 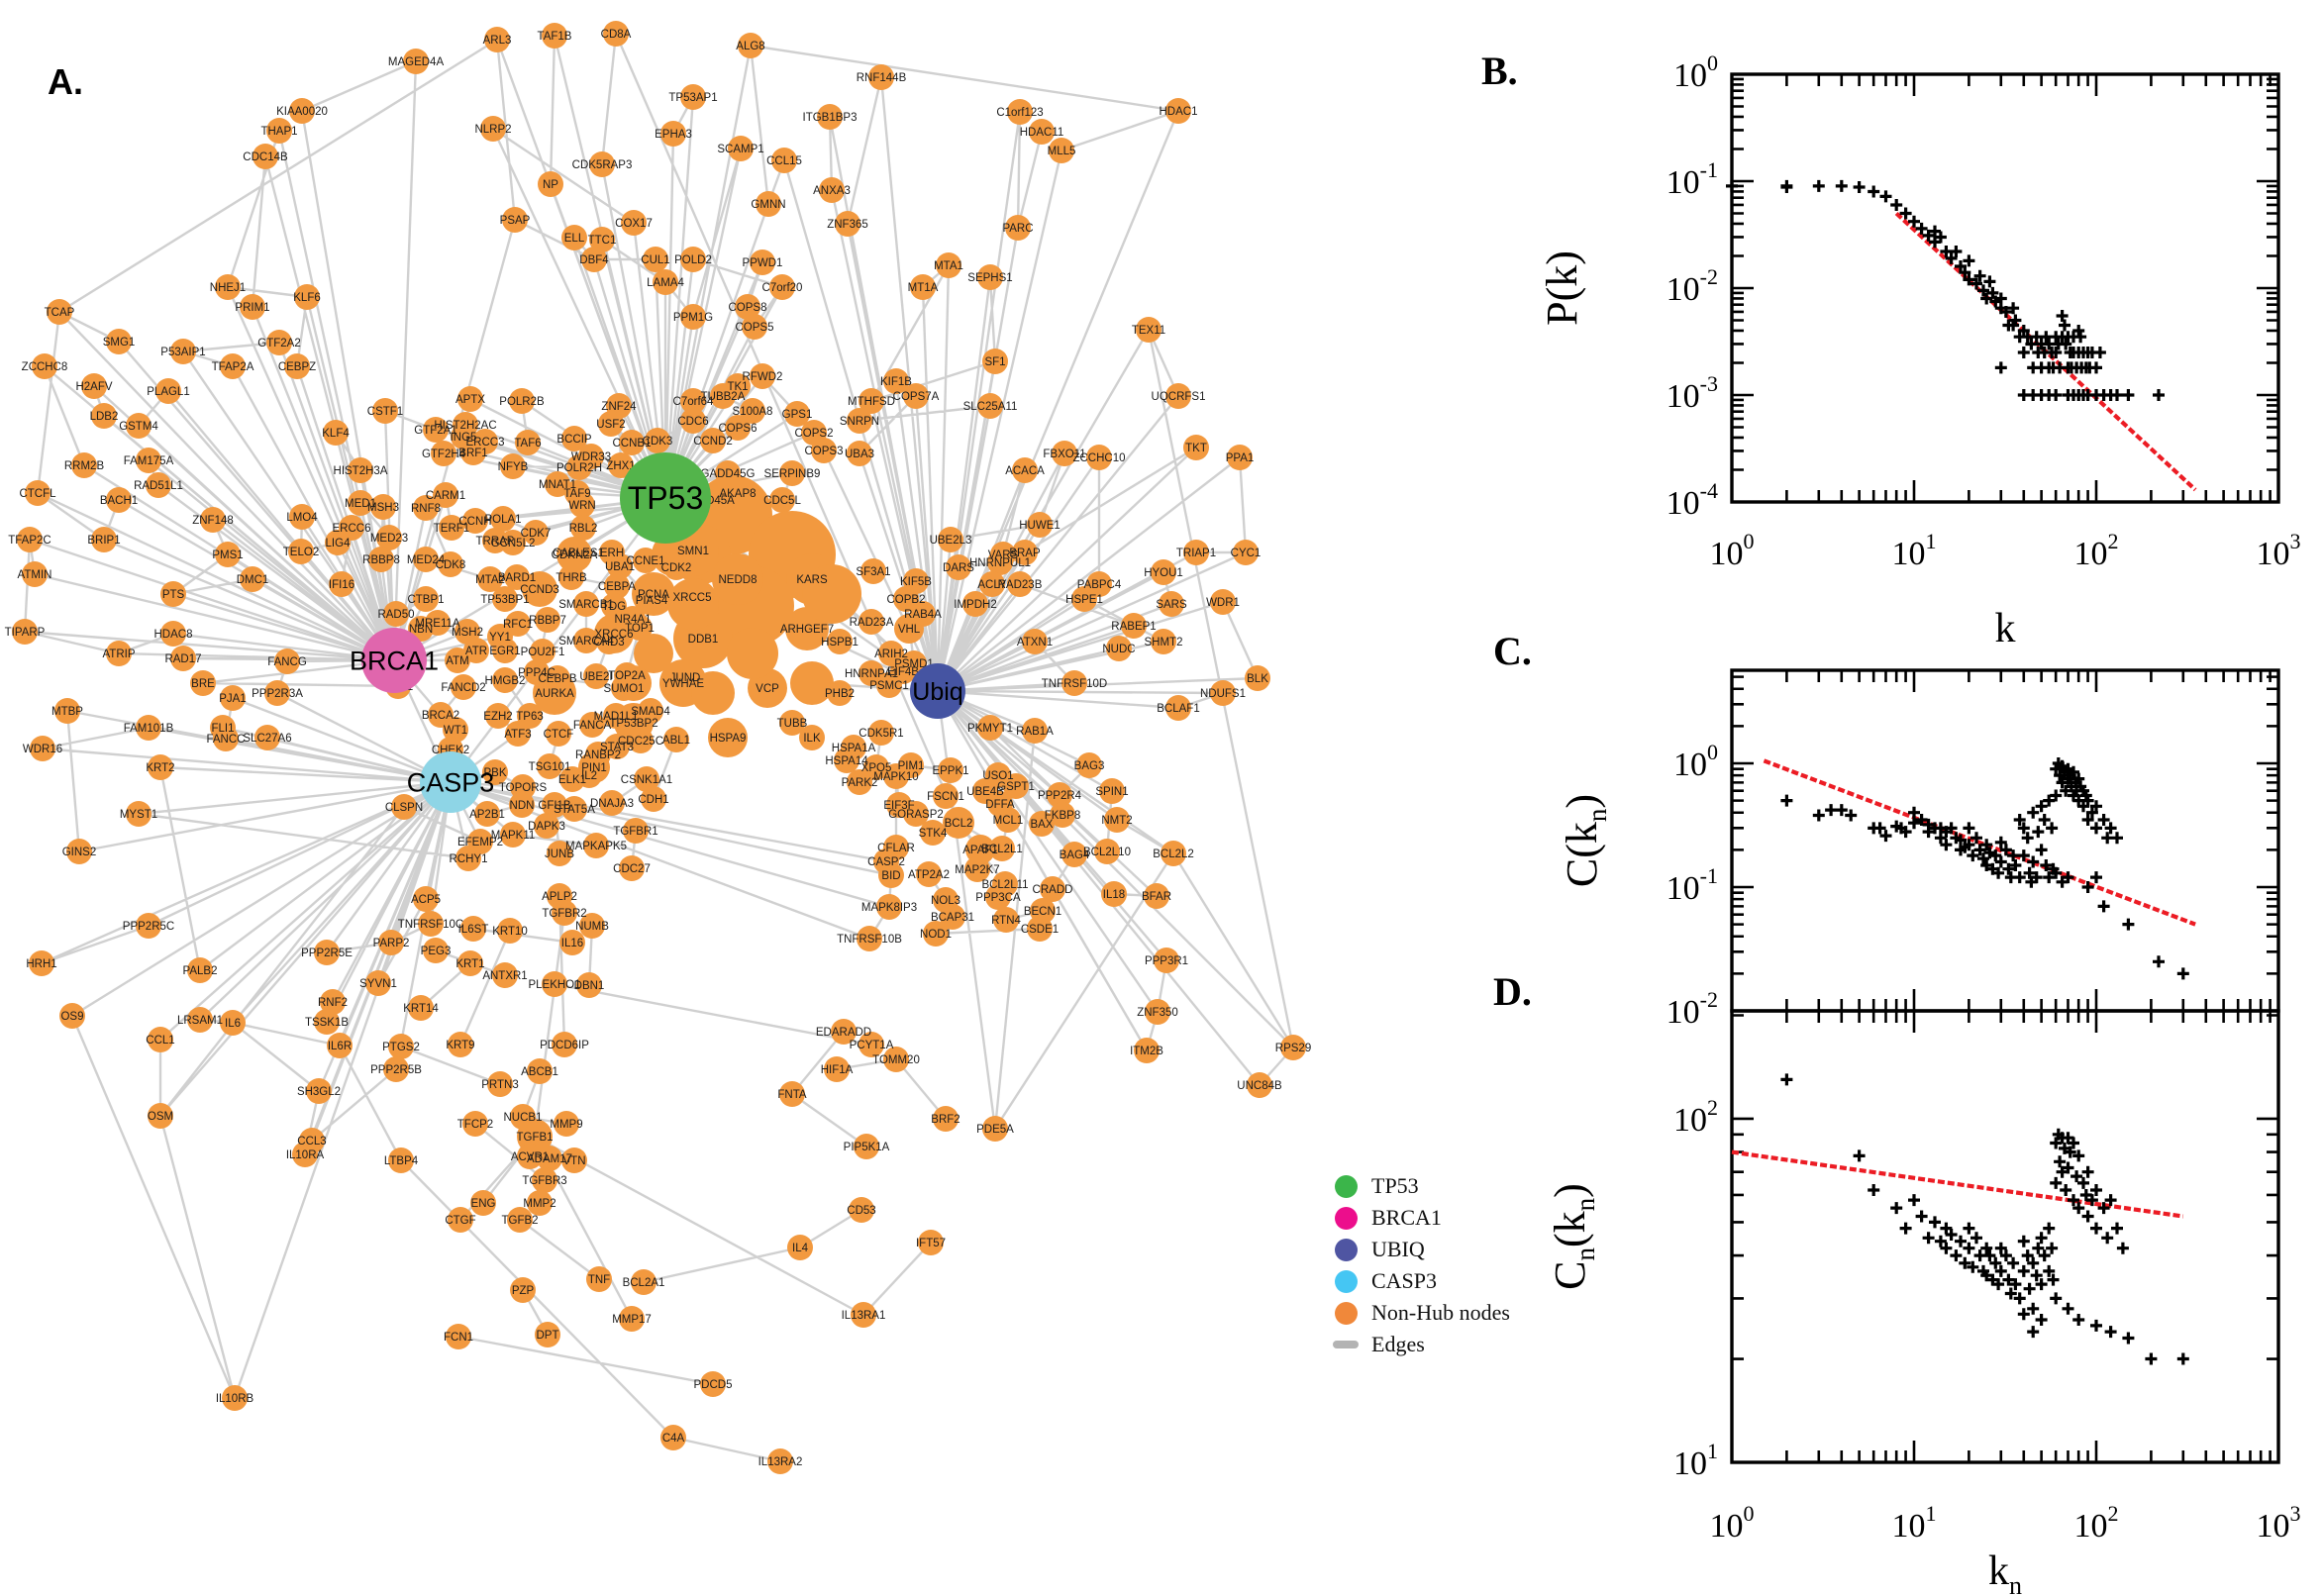 I want to click on legend-item-ubiq: UBIQ, so click(x=1422, y=1249).